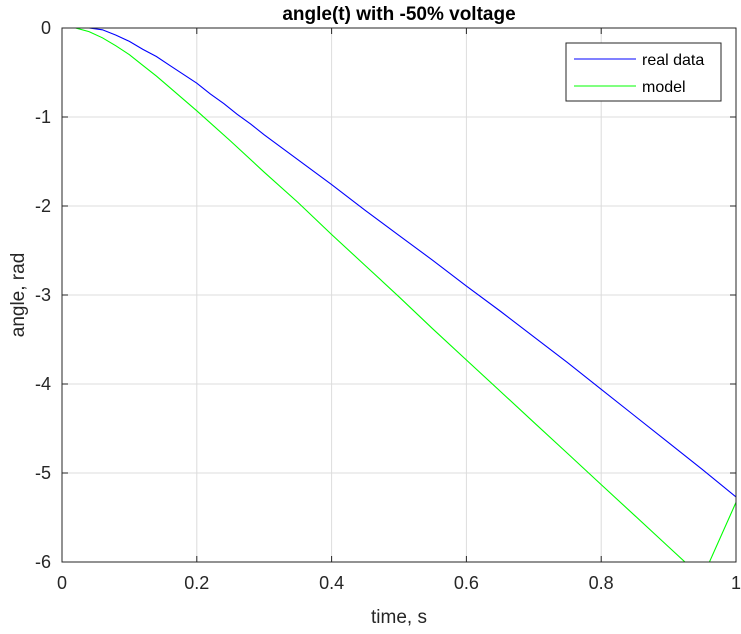 The image size is (741, 634). Describe the element at coordinates (673, 60) in the screenshot. I see `legend-label-real-data: real data` at that location.